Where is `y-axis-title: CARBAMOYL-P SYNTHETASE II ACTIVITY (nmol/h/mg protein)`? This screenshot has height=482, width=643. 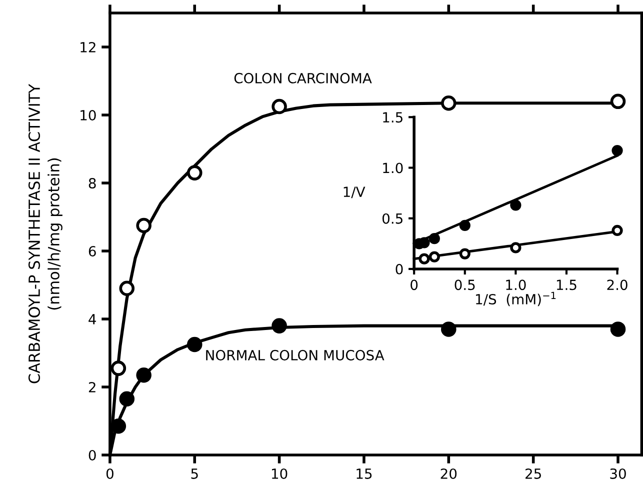 y-axis-title: CARBAMOYL-P SYNTHETASE II ACTIVITY (nmol/h/mg protein) is located at coordinates (45, 234).